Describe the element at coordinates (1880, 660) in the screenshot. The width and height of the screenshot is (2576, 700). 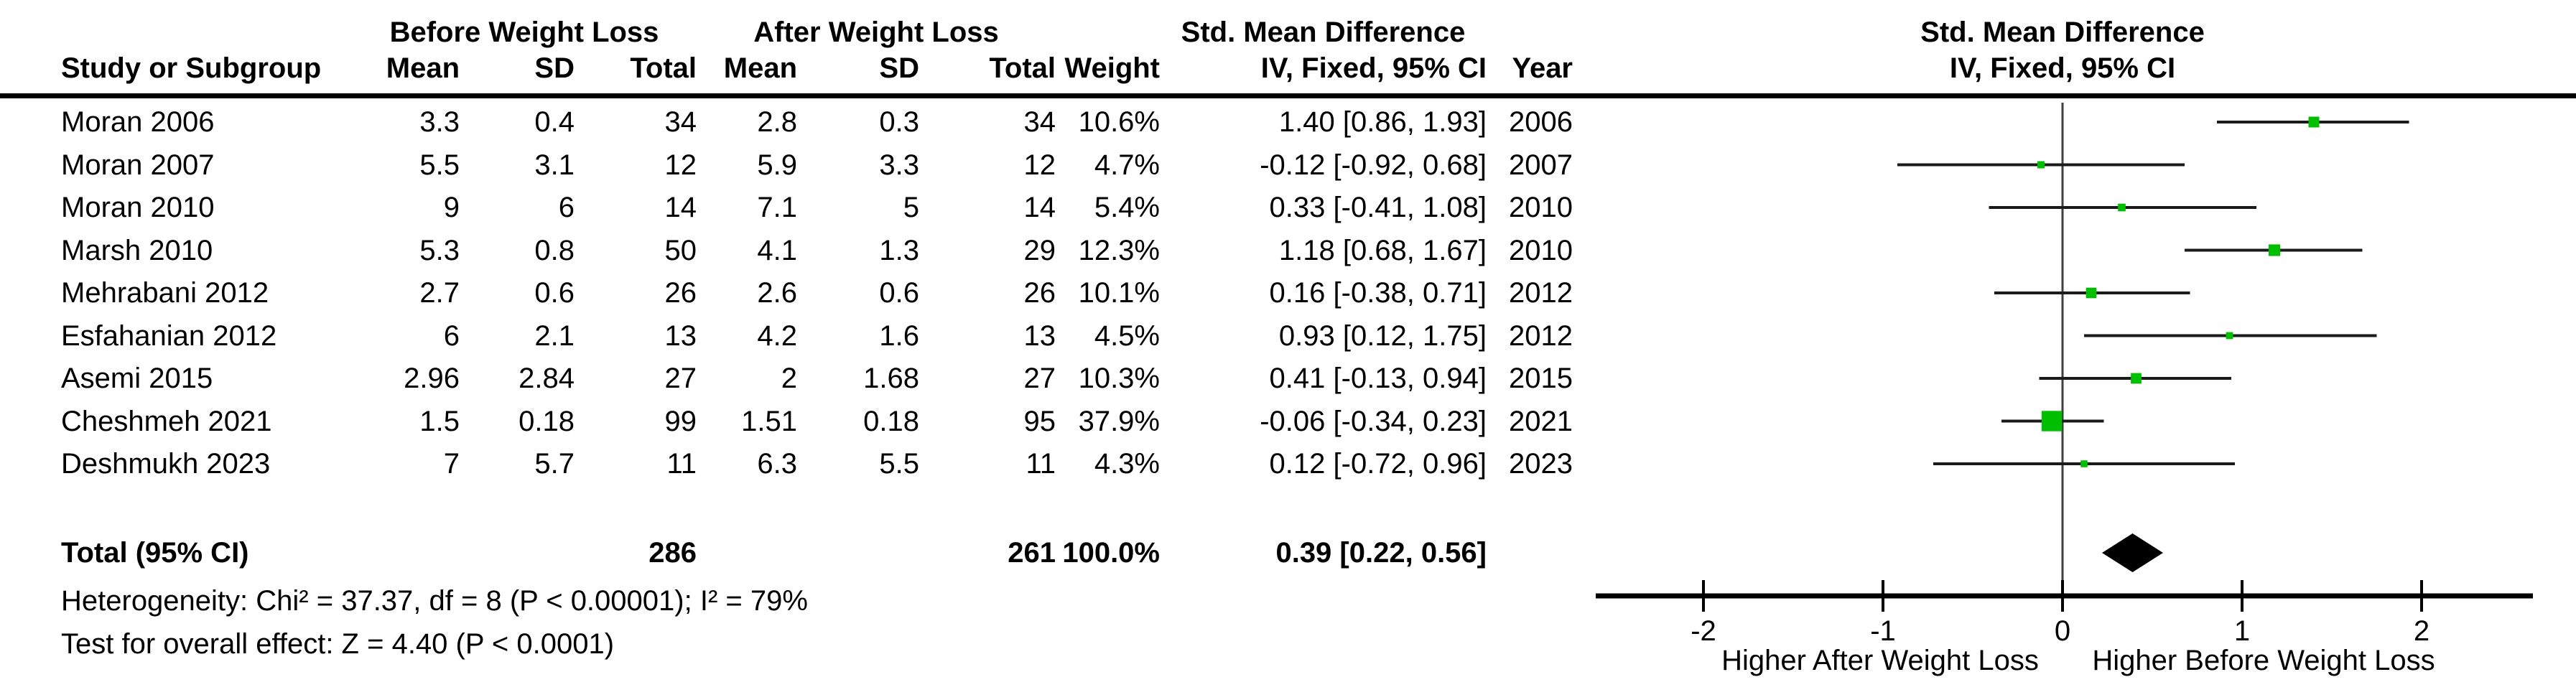
I see `axis-label-left: Higher After Weight Loss` at that location.